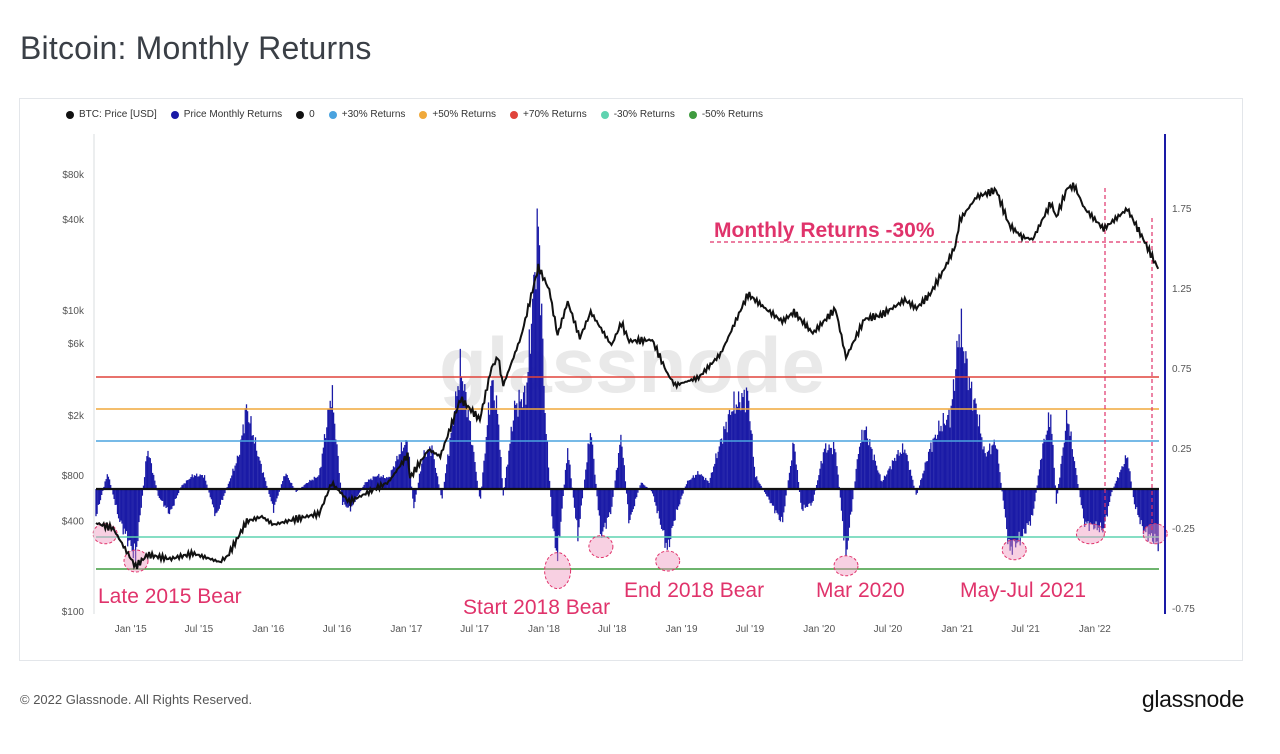  I want to click on legend-item-minus-50: -50% Returns, so click(725, 114).